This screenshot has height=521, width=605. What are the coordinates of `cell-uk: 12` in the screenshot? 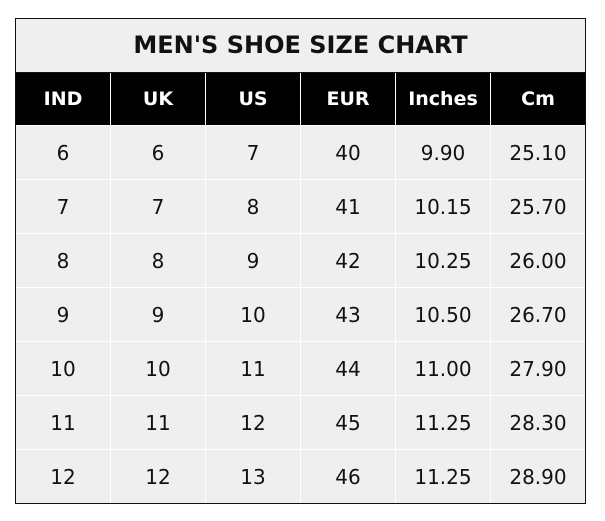 It's located at (157, 476).